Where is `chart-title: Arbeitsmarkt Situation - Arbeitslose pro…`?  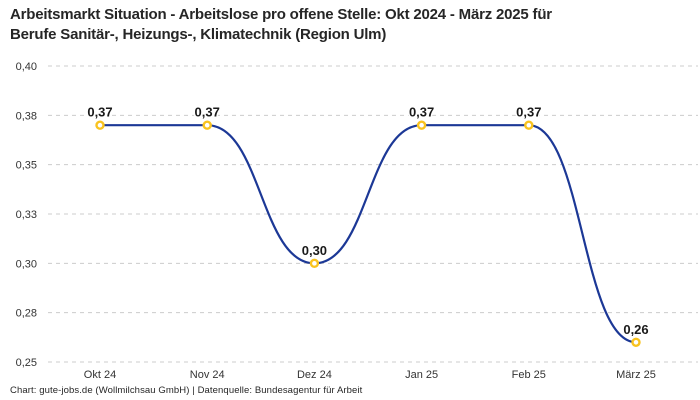 chart-title: Arbeitsmarkt Situation - Arbeitslose pro… is located at coordinates (330, 25).